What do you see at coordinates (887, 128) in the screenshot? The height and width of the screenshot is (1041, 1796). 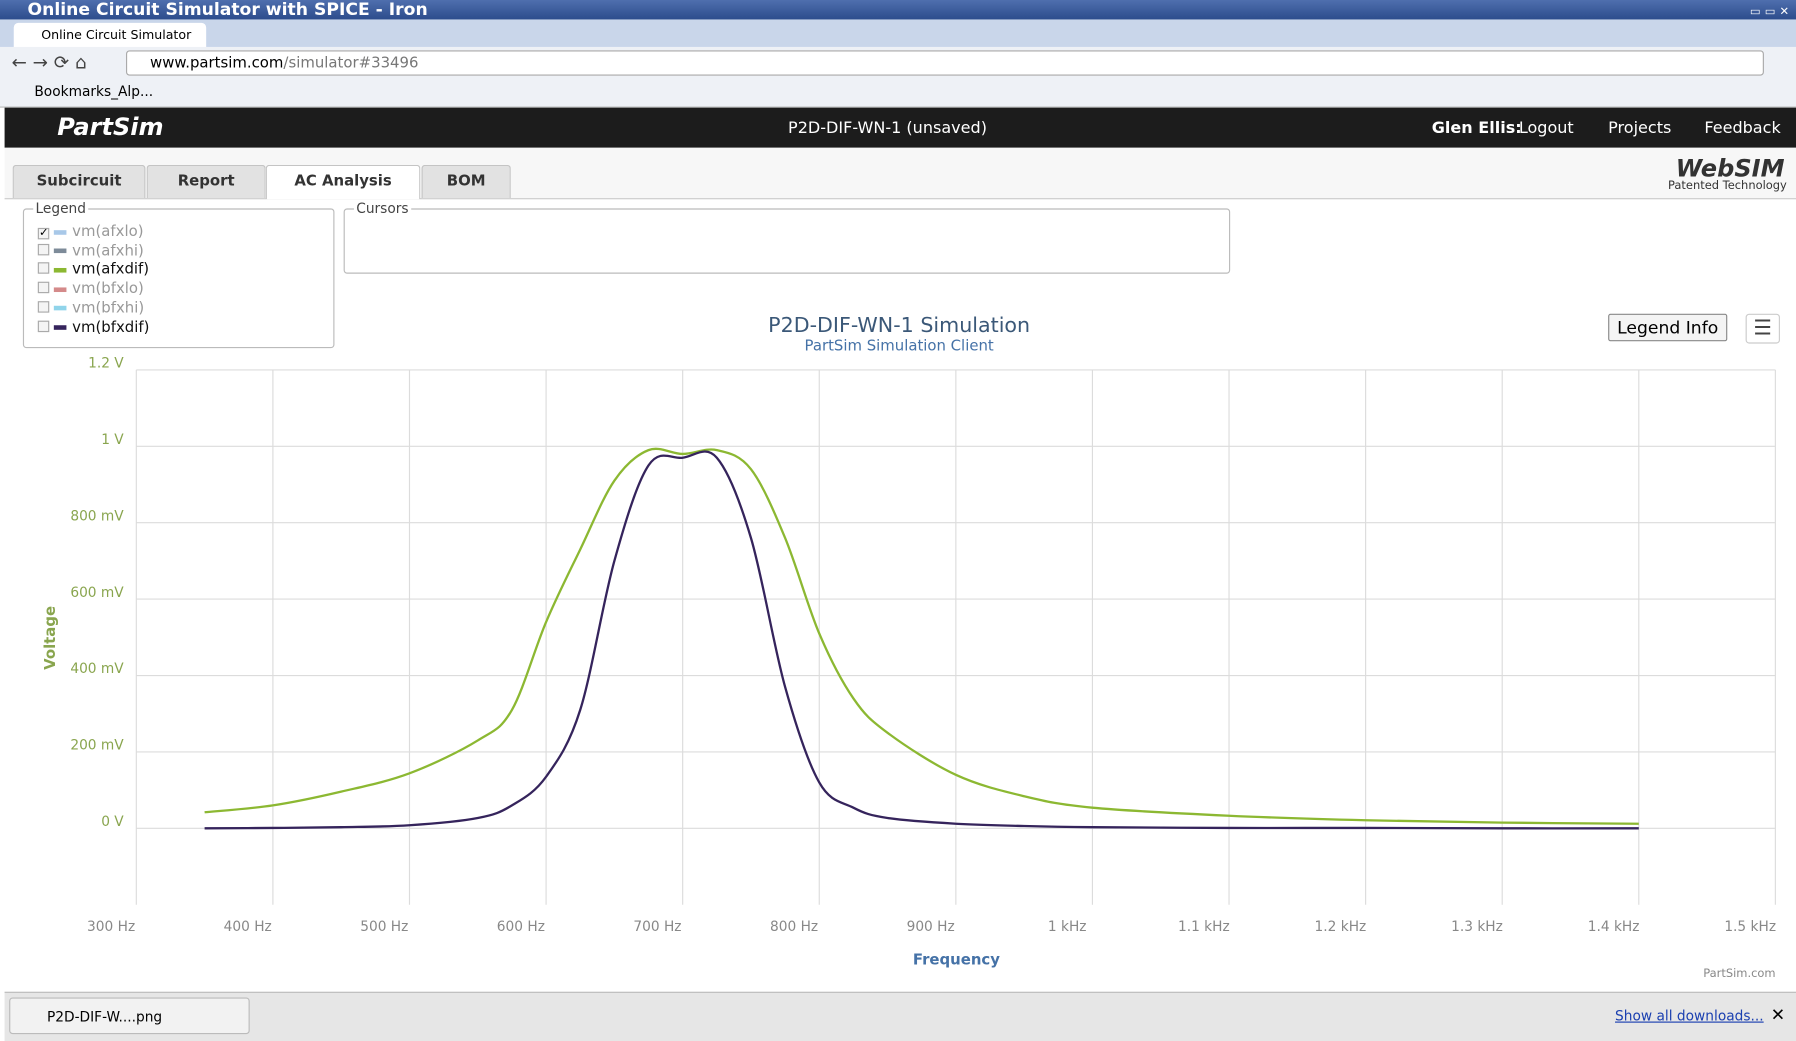 I see `document-name: P2D-DIF-WN-1 (unsaved)` at bounding box center [887, 128].